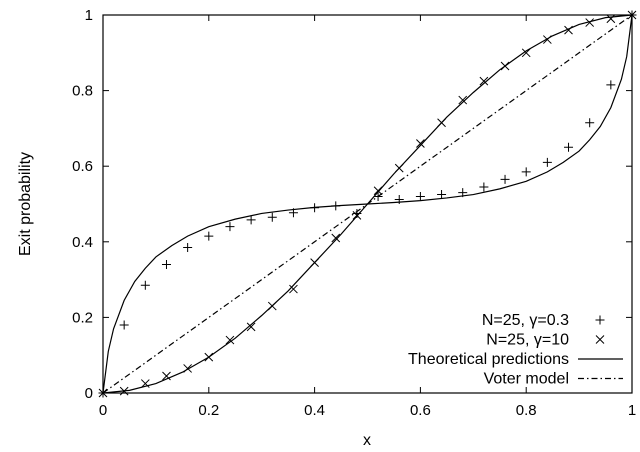 The height and width of the screenshot is (452, 640). Describe the element at coordinates (82, 317) in the screenshot. I see `y-tick-label: 0.2` at that location.